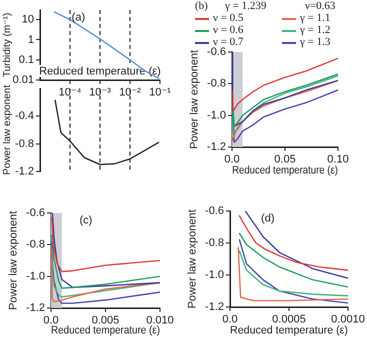  What do you see at coordinates (201, 6) in the screenshot?
I see `chart-title: (b)` at bounding box center [201, 6].